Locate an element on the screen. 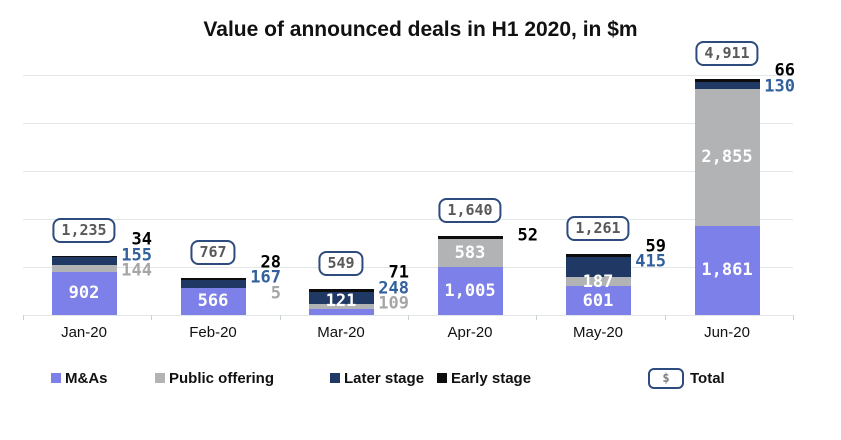 The image size is (841, 440). legend-label: Later stage is located at coordinates (384, 378).